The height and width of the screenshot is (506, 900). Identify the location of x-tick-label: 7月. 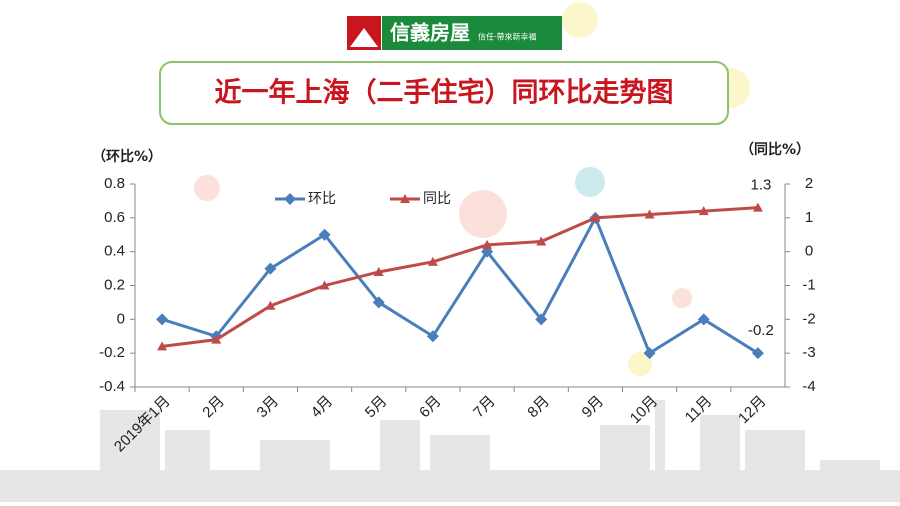
(484, 407).